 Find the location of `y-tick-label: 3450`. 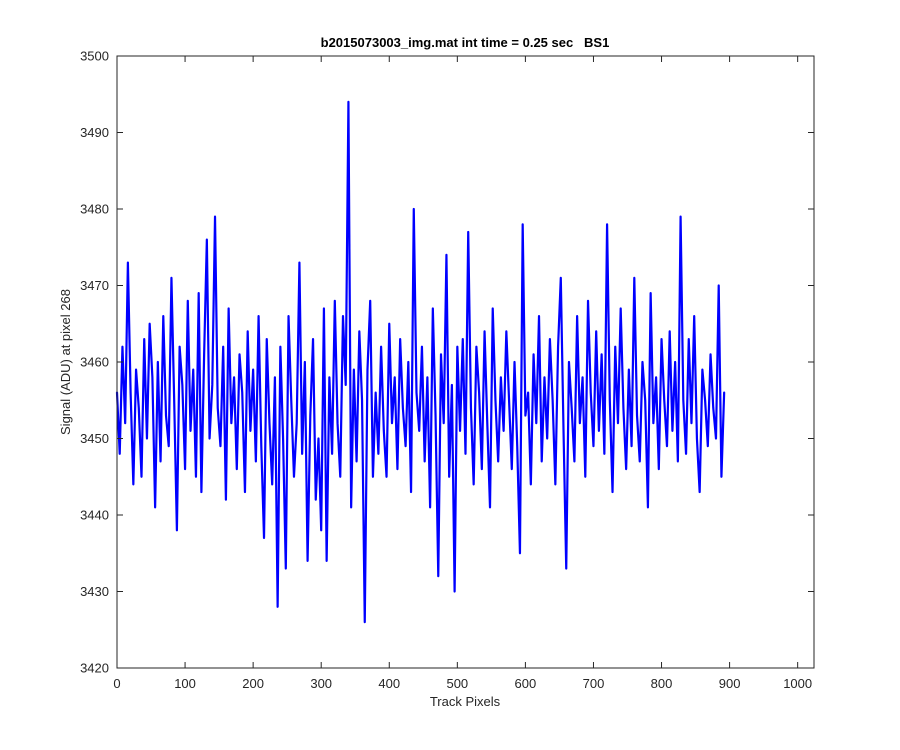

y-tick-label: 3450 is located at coordinates (94, 438).